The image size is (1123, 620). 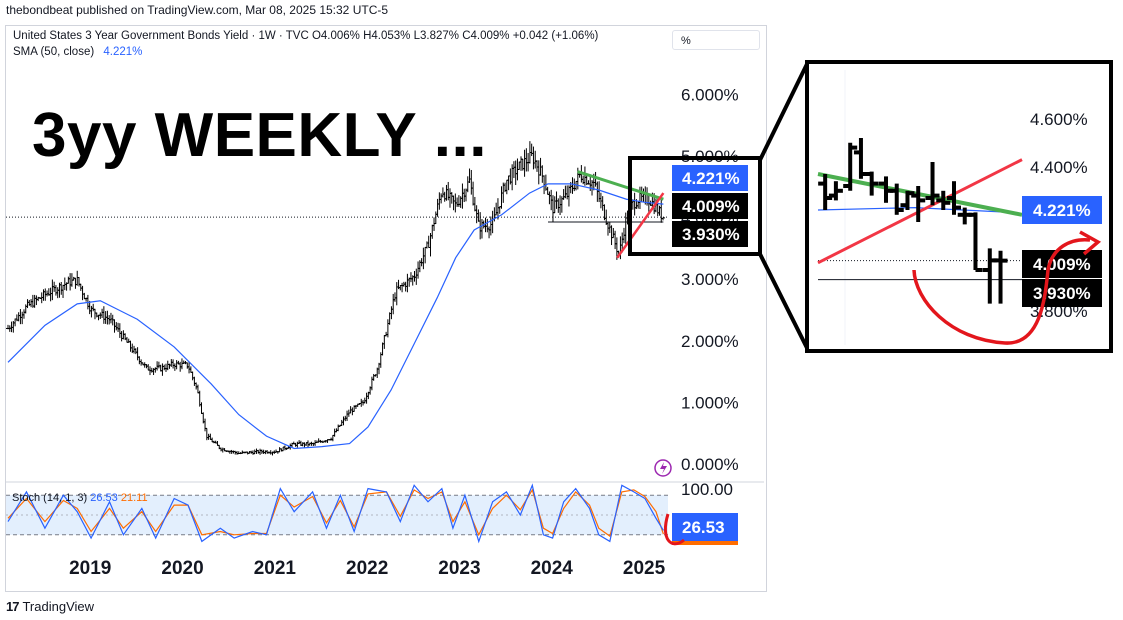 What do you see at coordinates (1090, 243) in the screenshot?
I see `annotation-arrow-head` at bounding box center [1090, 243].